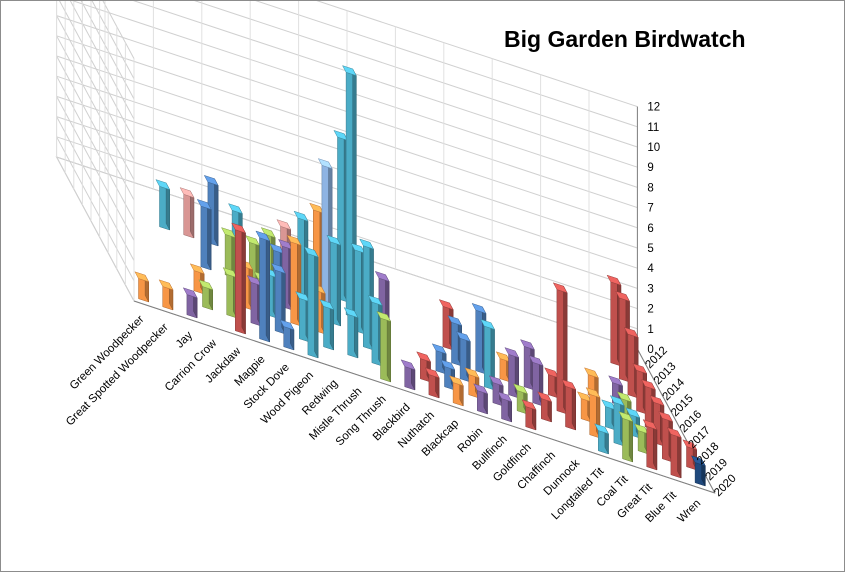  I want to click on bar-robin-2016, so click(446, 325).